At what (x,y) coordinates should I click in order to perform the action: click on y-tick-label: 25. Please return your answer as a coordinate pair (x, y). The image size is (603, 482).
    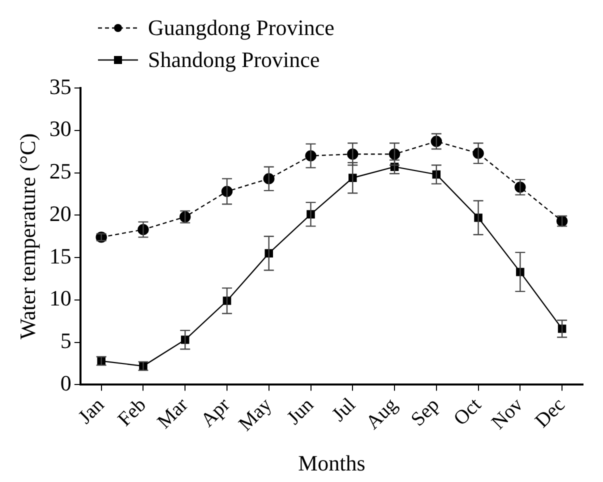
    Looking at the image, I should click on (60, 171).